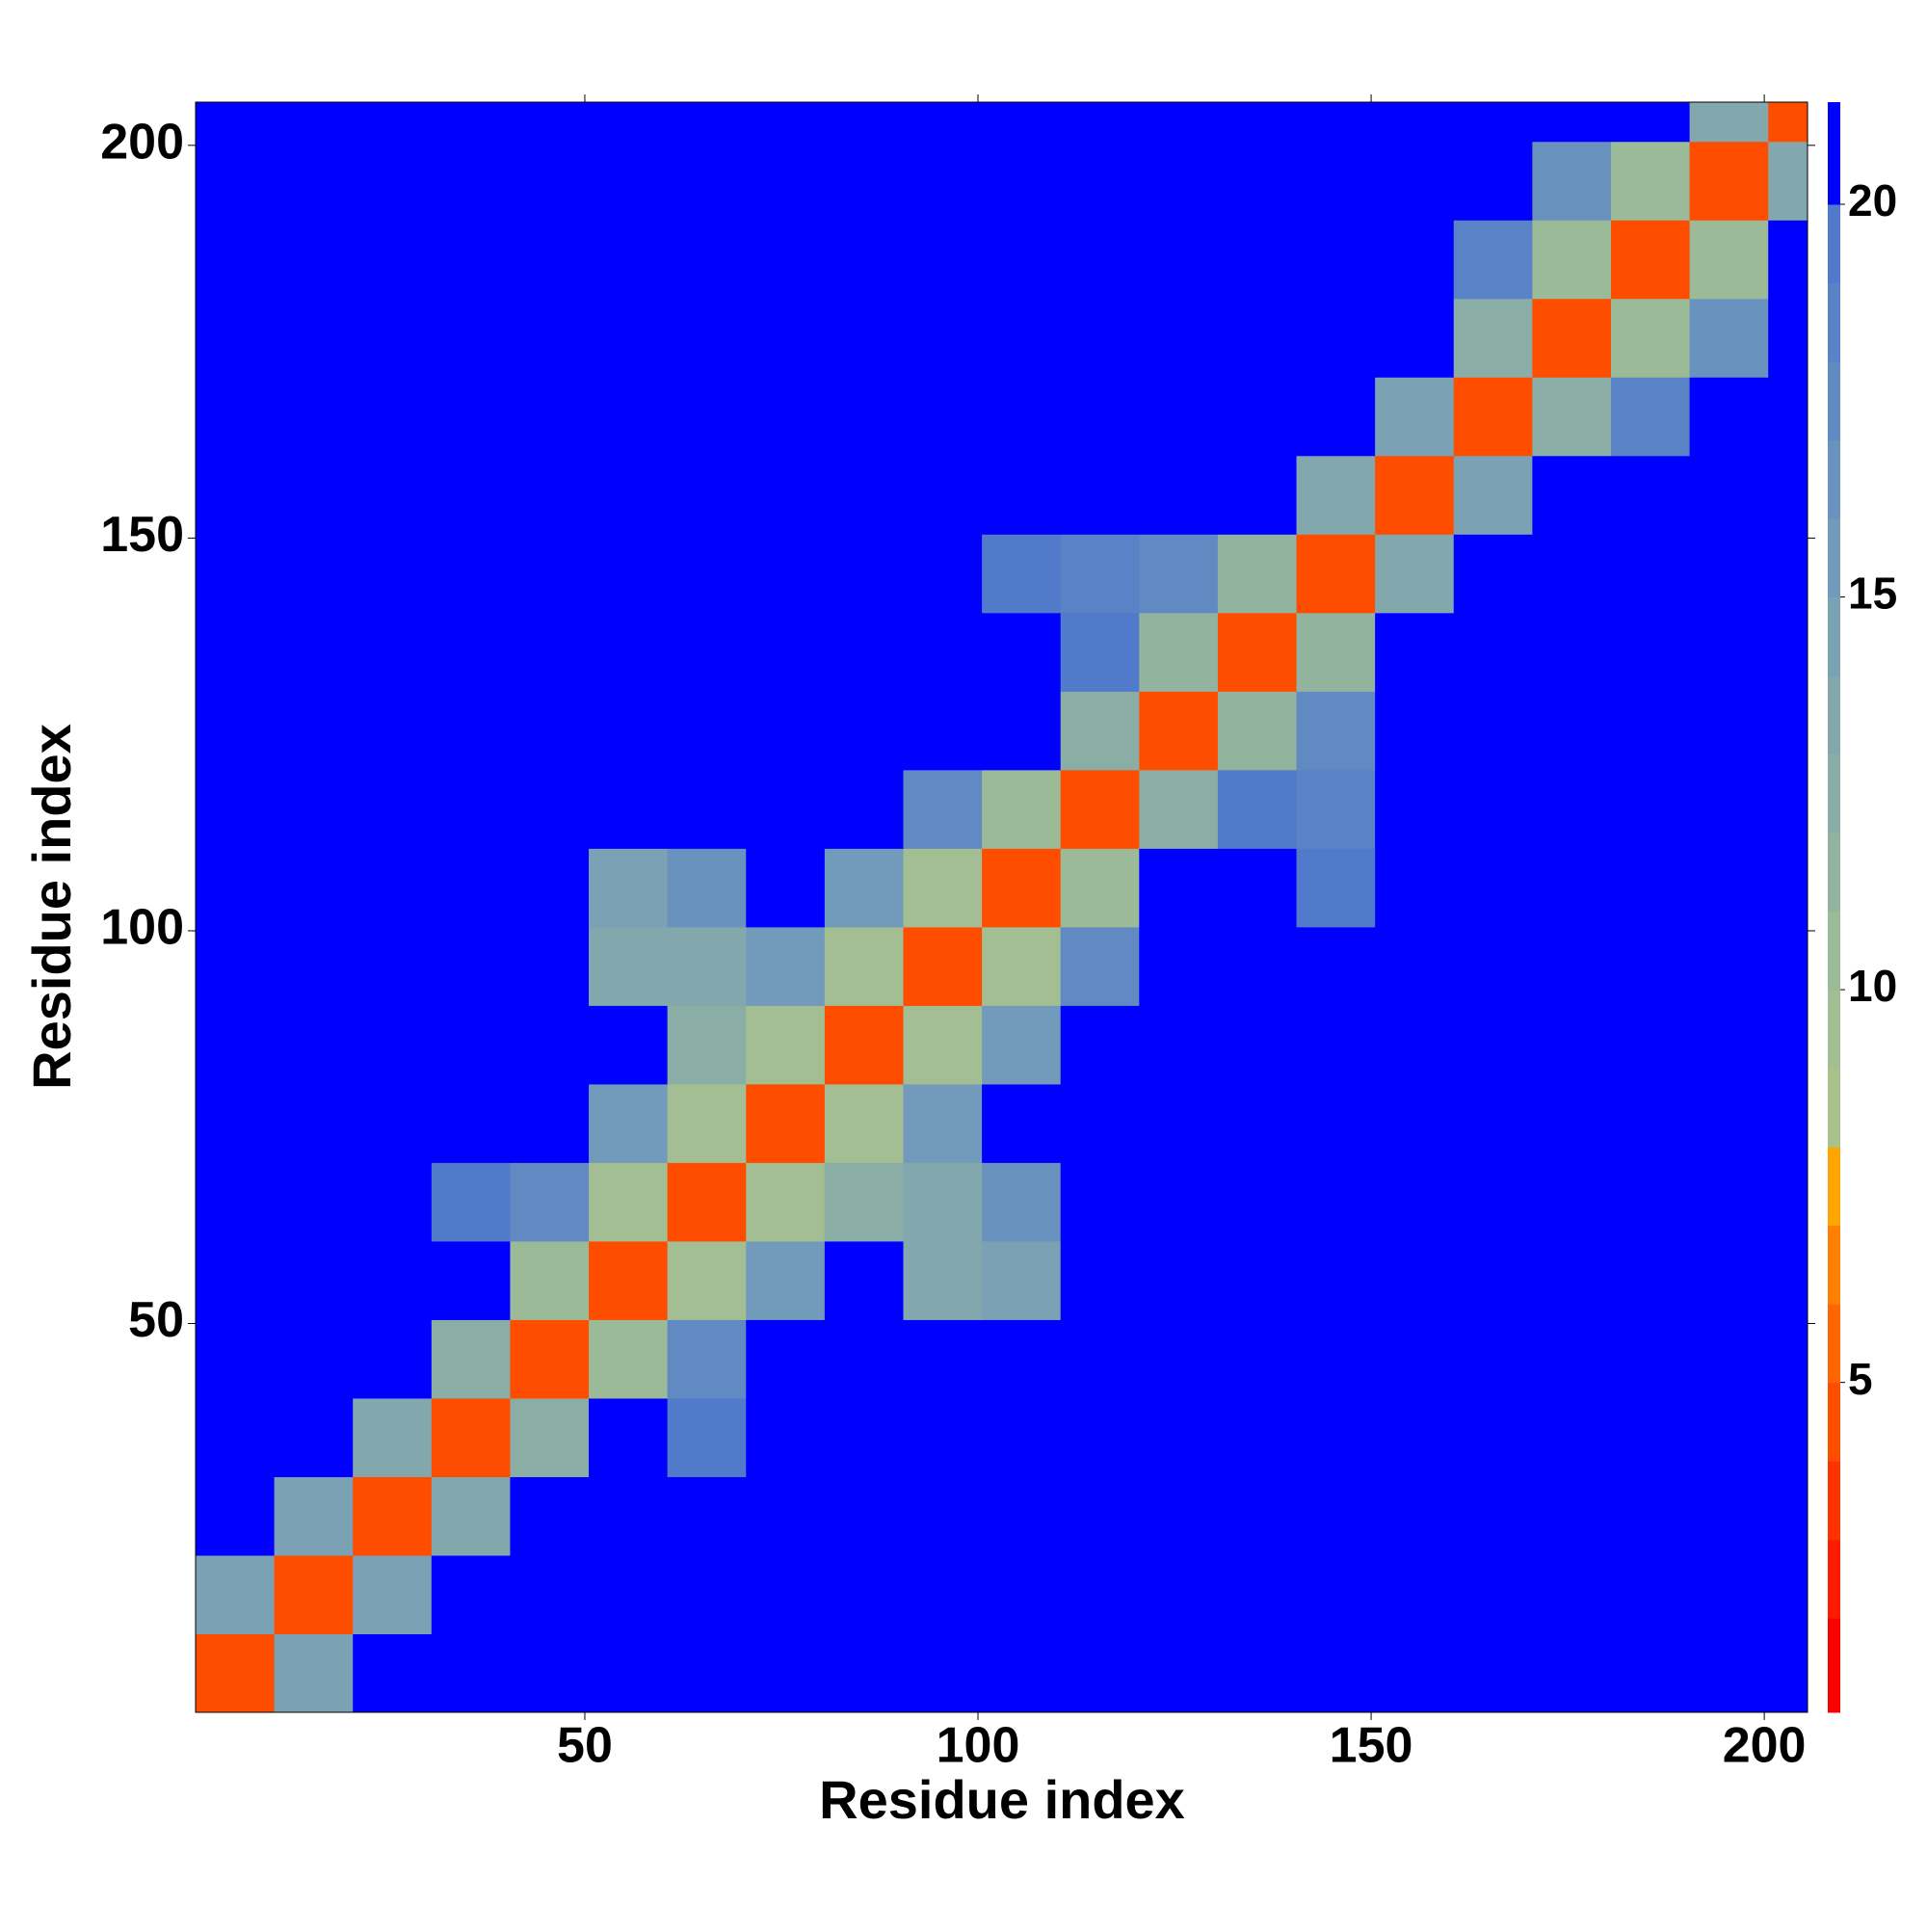 The height and width of the screenshot is (1932, 1927). I want to click on x-tick-label: 150, so click(1372, 1746).